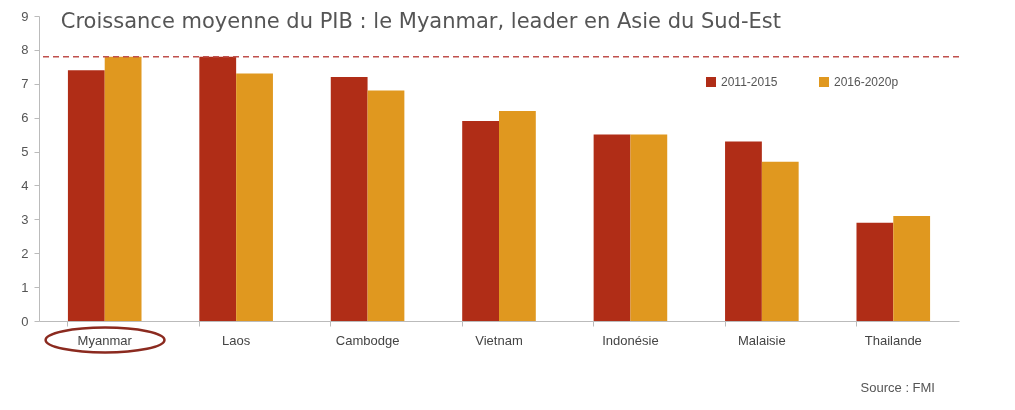  What do you see at coordinates (25, 321) in the screenshot?
I see `y-tick-label: 0` at bounding box center [25, 321].